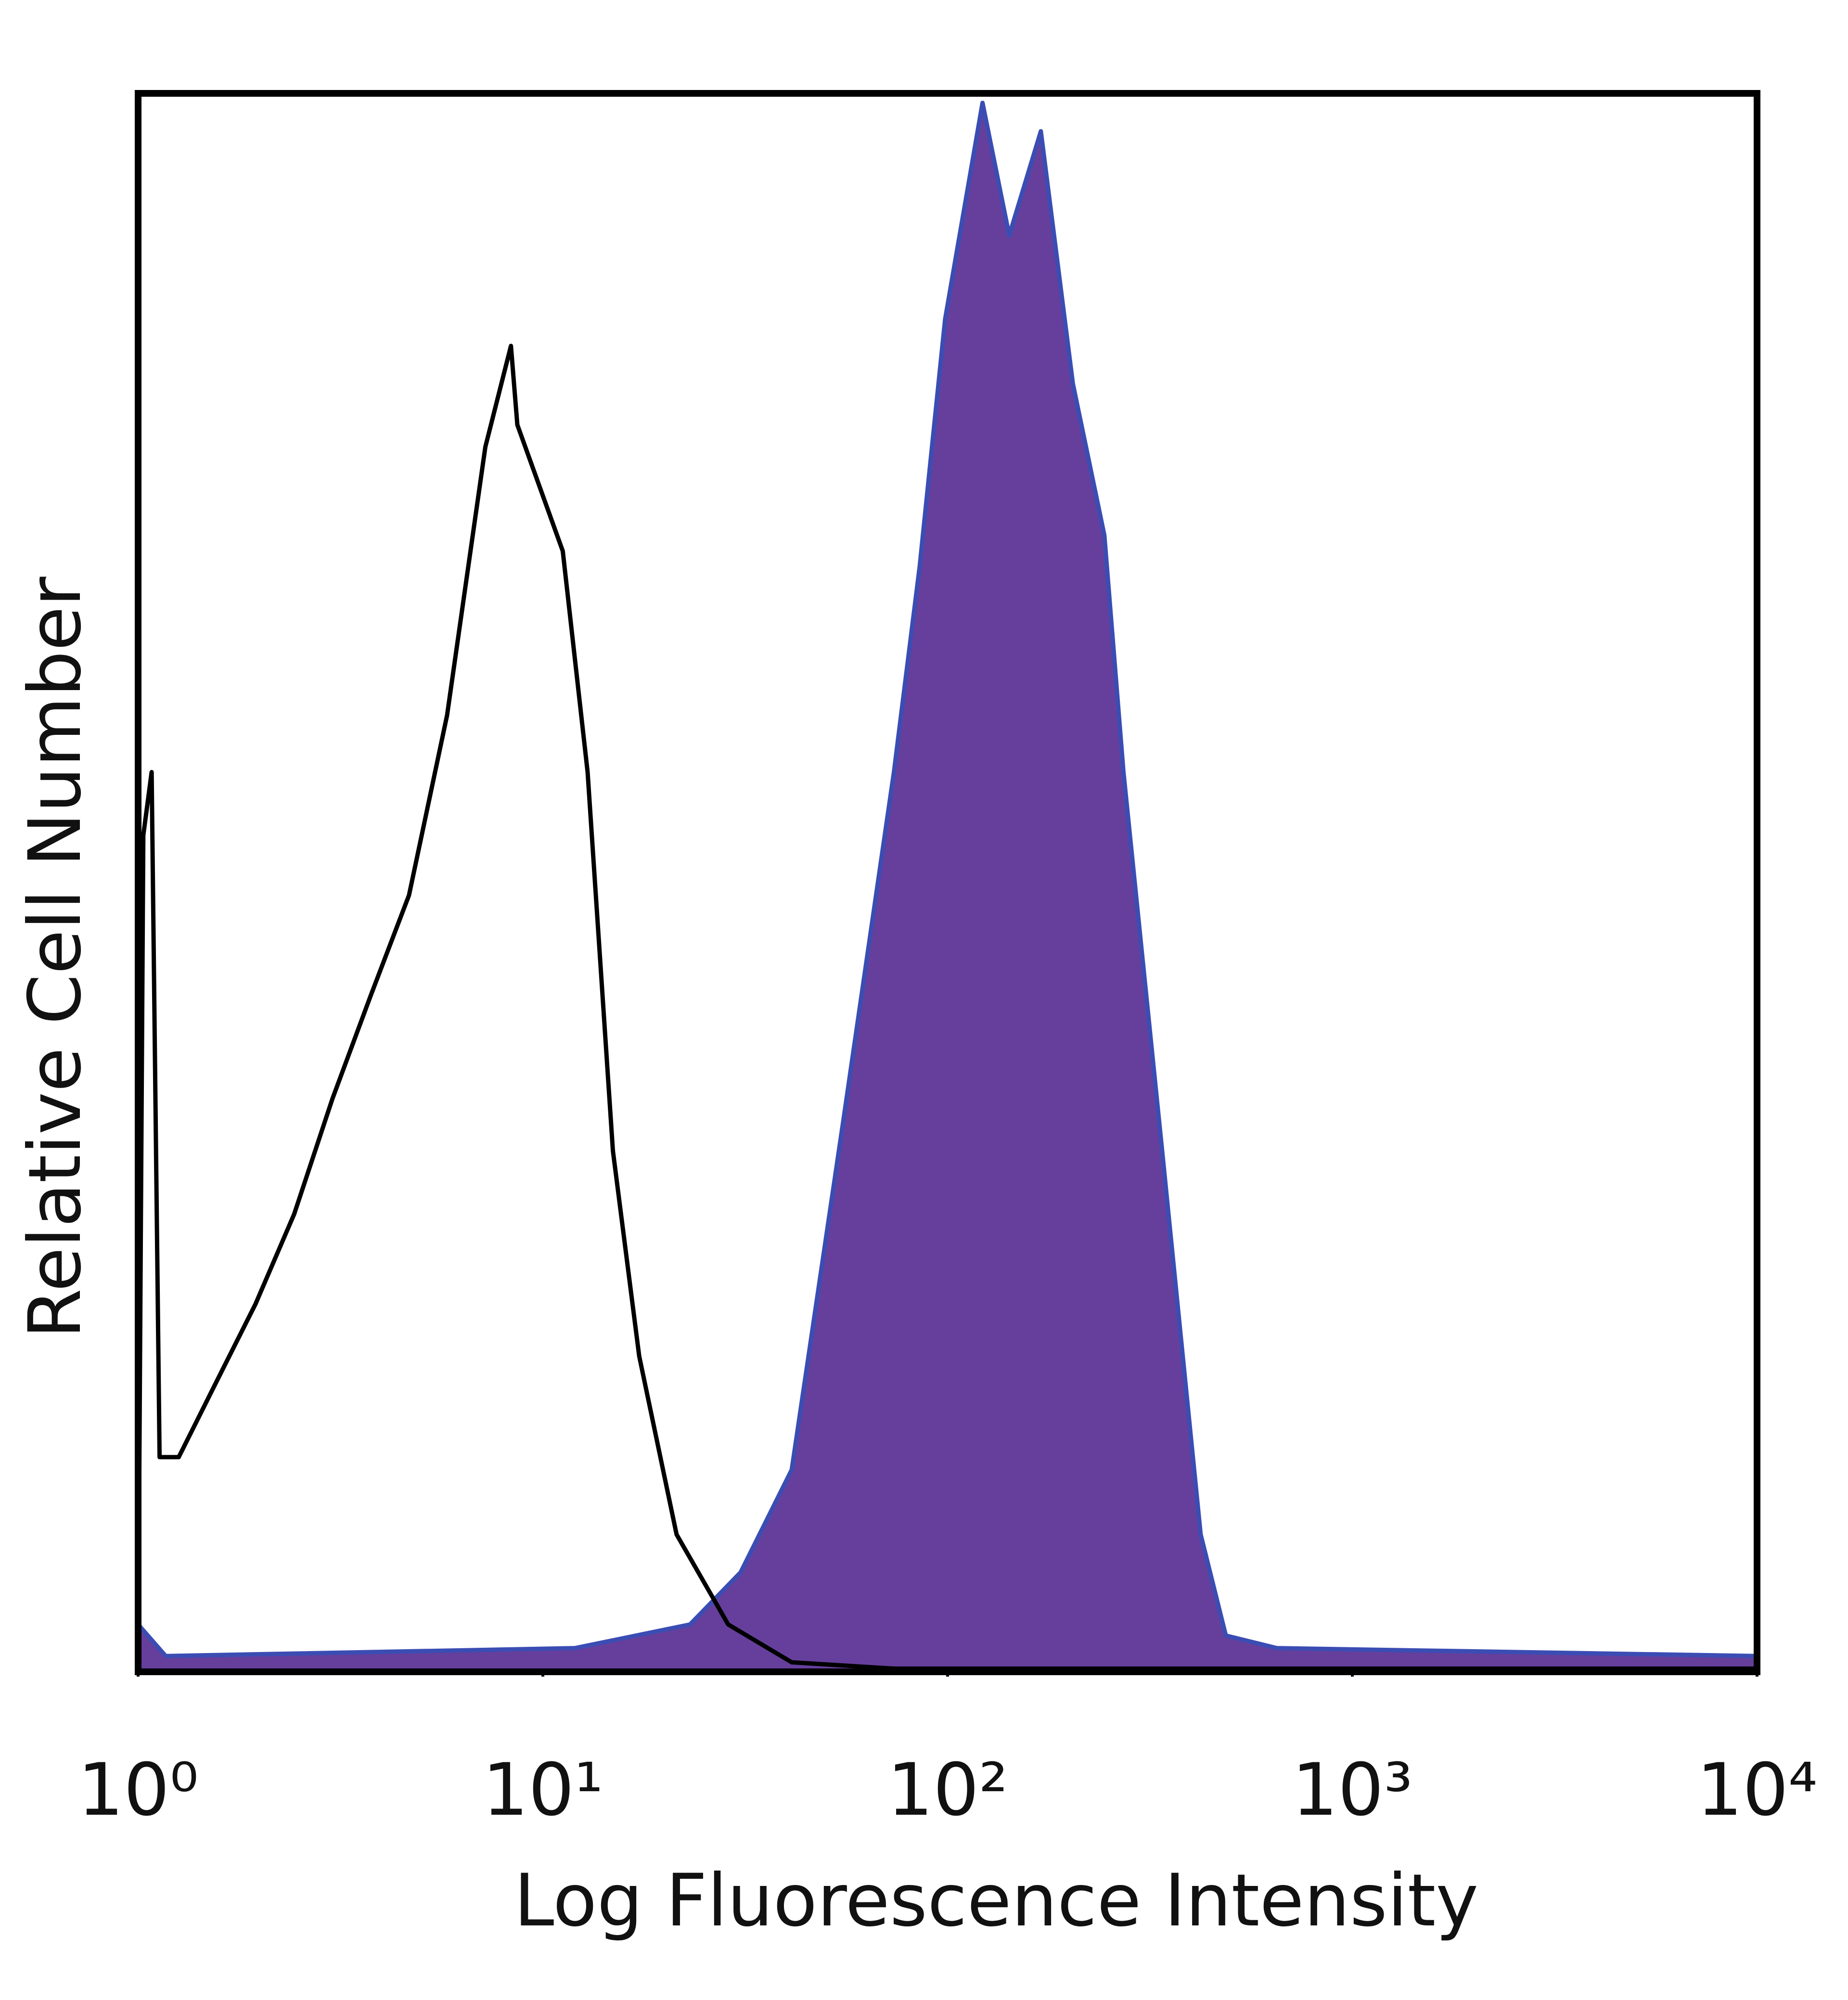  Describe the element at coordinates (1352, 1790) in the screenshot. I see `x-tick-label: 10³` at that location.